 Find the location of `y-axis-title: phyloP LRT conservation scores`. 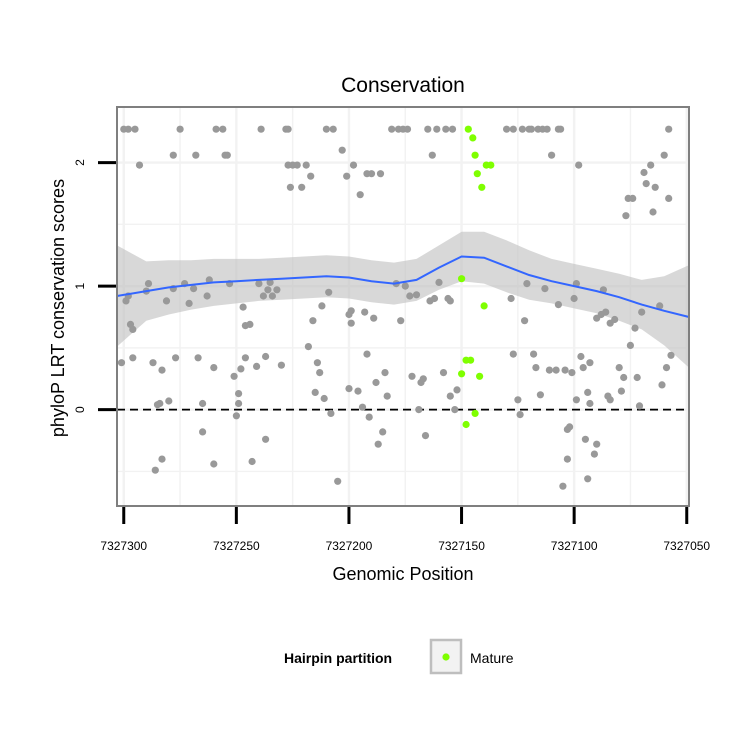

y-axis-title: phyloP LRT conservation scores is located at coordinates (58, 308).